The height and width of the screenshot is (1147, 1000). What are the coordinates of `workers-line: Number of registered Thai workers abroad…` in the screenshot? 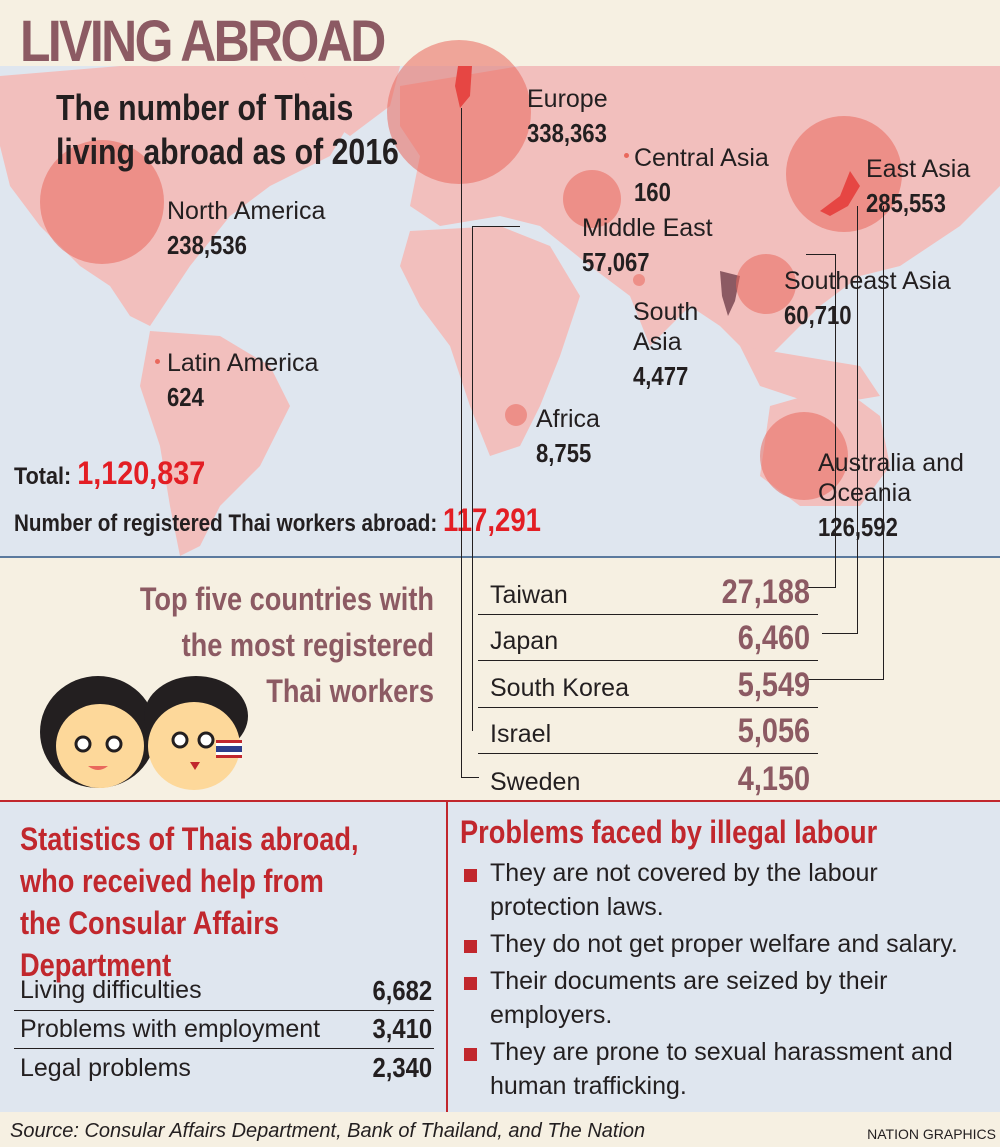 It's located at (277, 520).